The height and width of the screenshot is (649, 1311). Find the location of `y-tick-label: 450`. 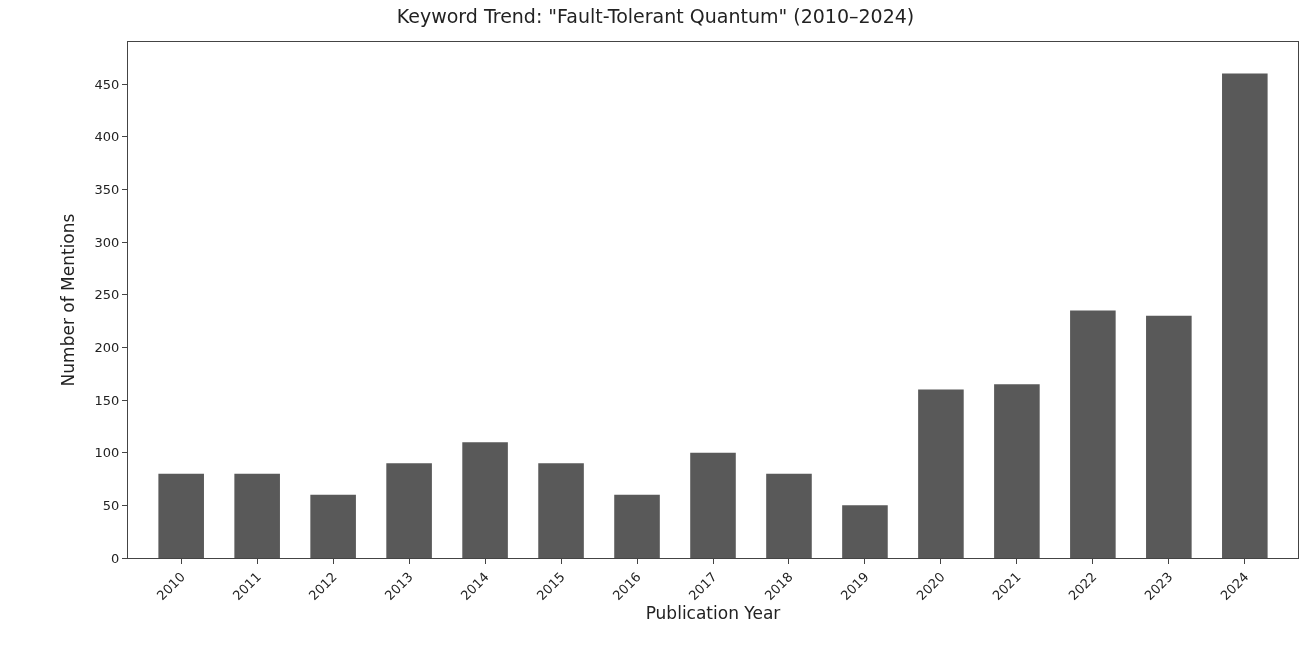

y-tick-label: 450 is located at coordinates (107, 84).